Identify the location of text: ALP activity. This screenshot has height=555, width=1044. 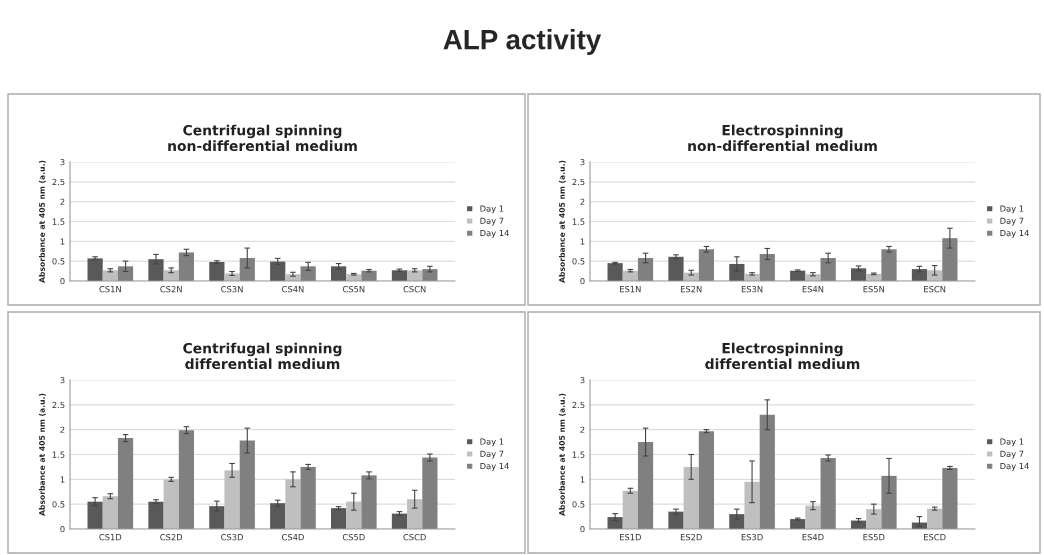
(522, 42).